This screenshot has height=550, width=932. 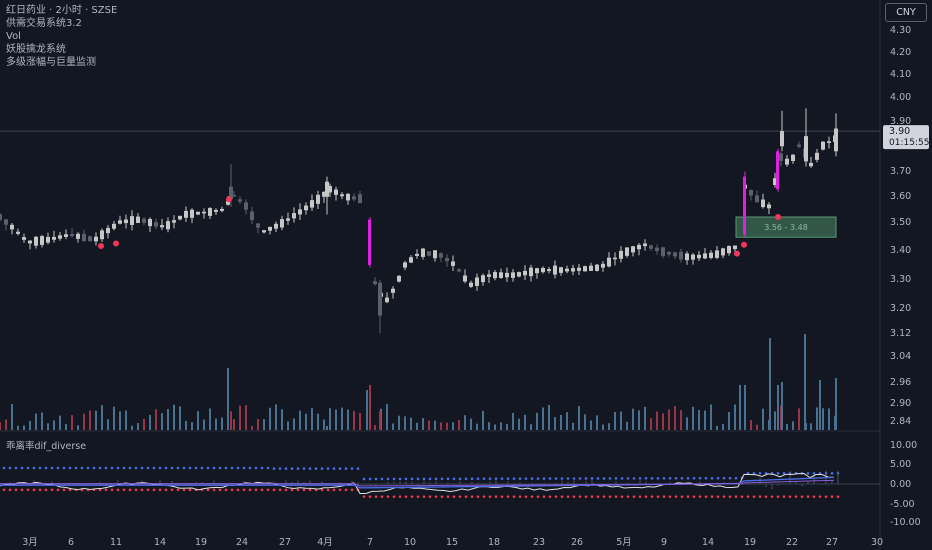 I want to click on time-tick-label: 27, so click(x=285, y=542).